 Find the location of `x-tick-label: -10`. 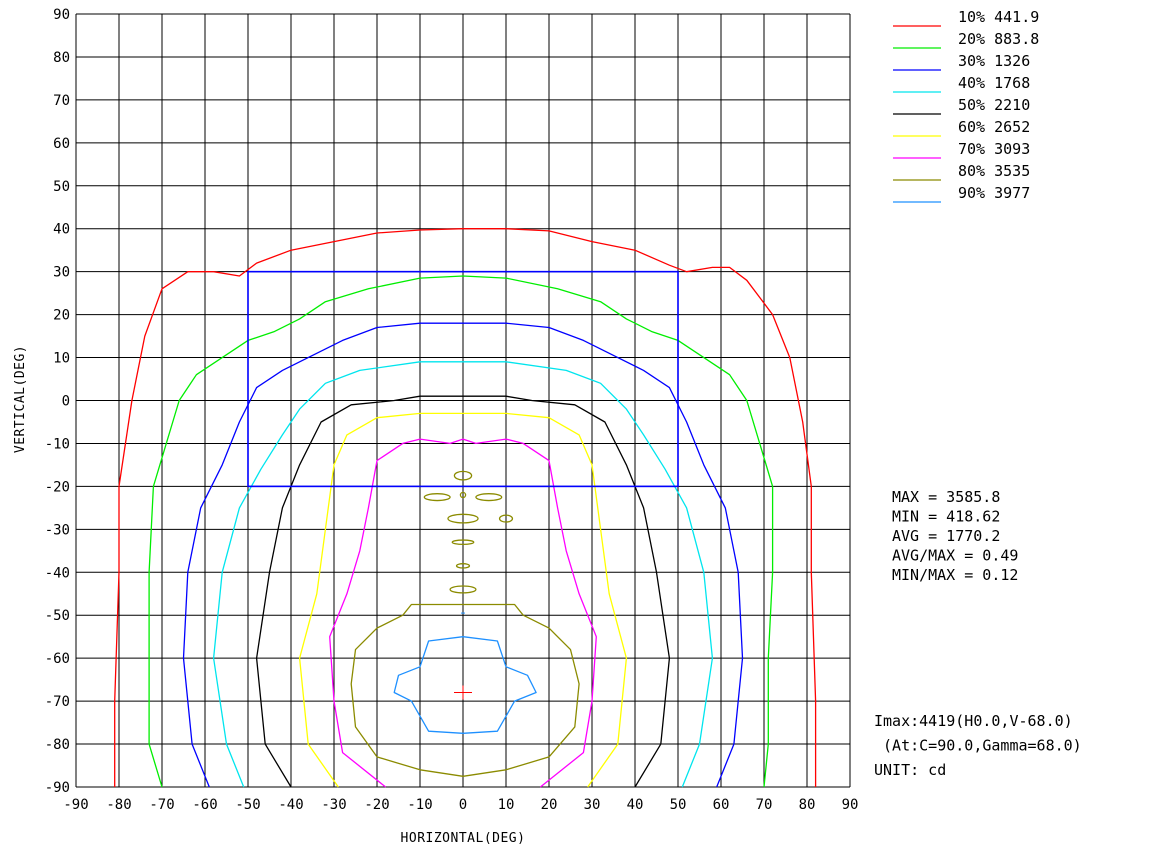

x-tick-label: -10 is located at coordinates (419, 805).